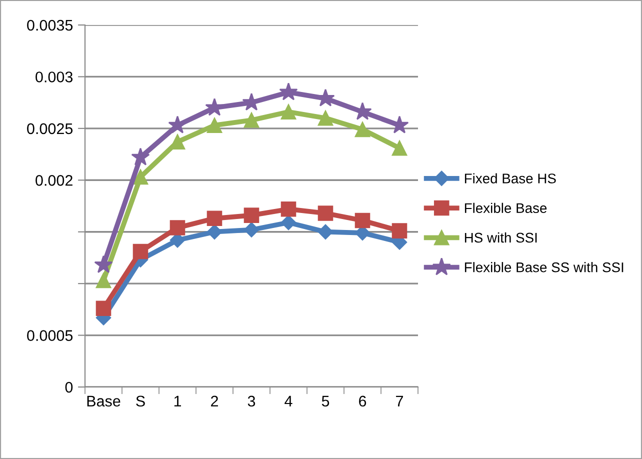 This screenshot has width=642, height=459. Describe the element at coordinates (362, 401) in the screenshot. I see `x-tick-label: 6` at that location.